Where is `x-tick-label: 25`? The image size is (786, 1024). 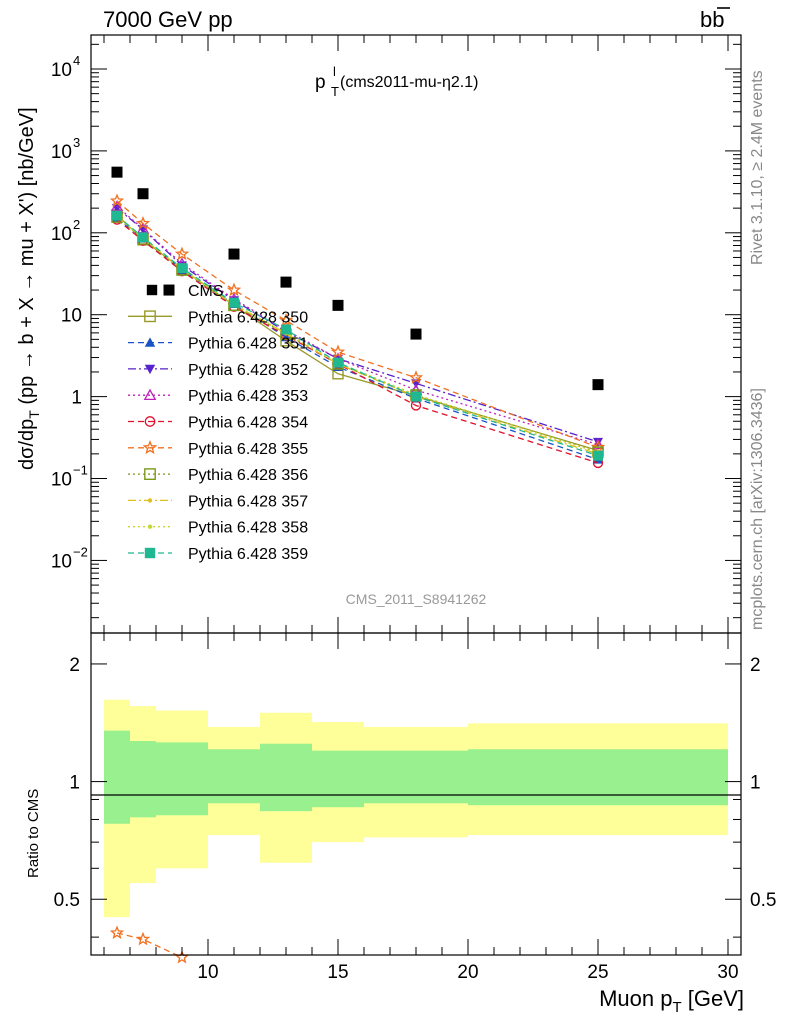 x-tick-label: 25 is located at coordinates (597, 972).